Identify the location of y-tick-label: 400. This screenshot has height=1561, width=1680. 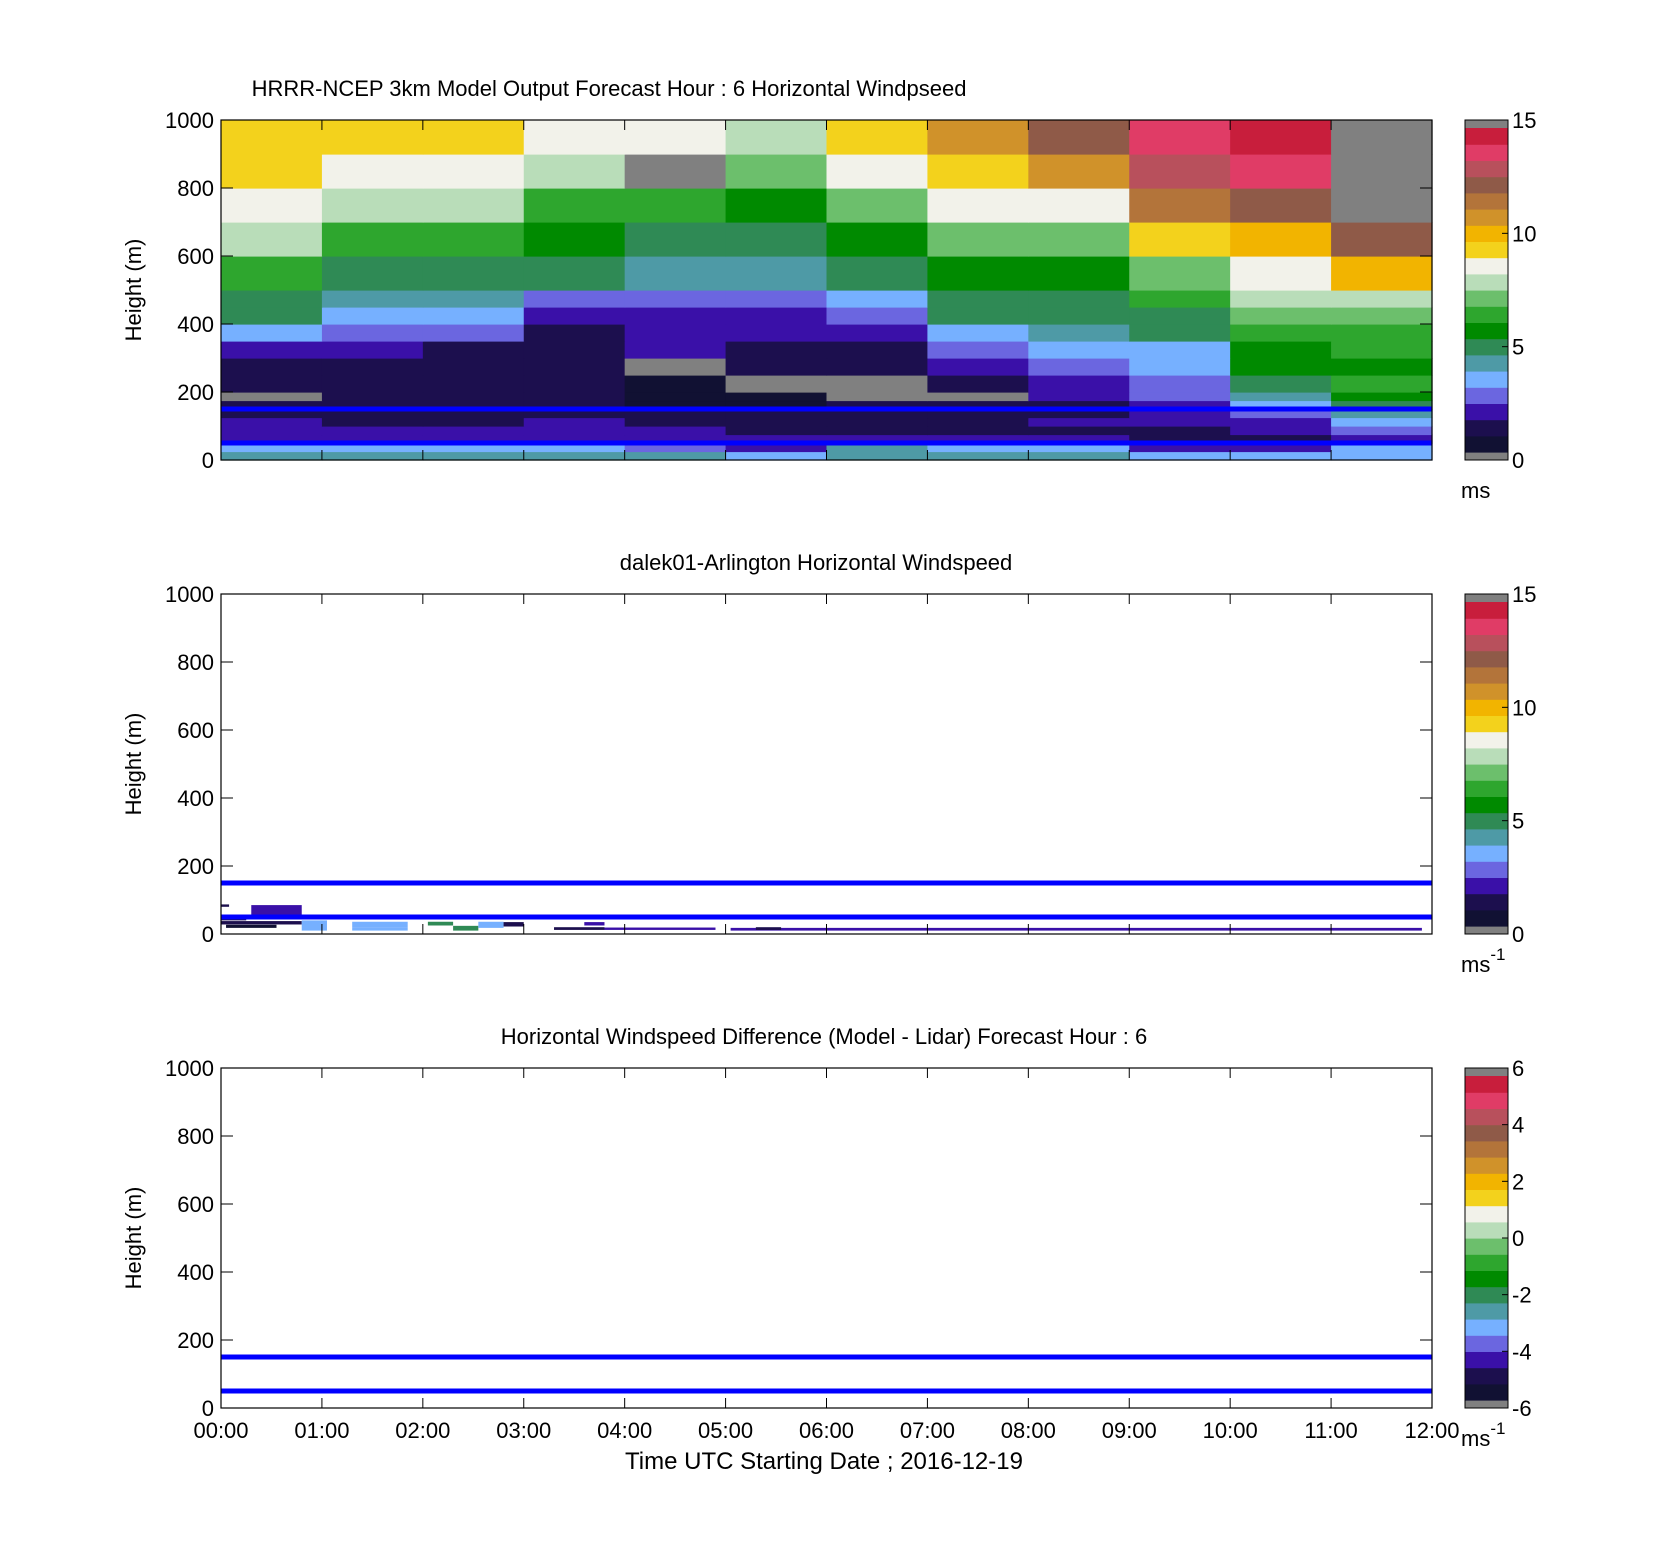
(195, 798).